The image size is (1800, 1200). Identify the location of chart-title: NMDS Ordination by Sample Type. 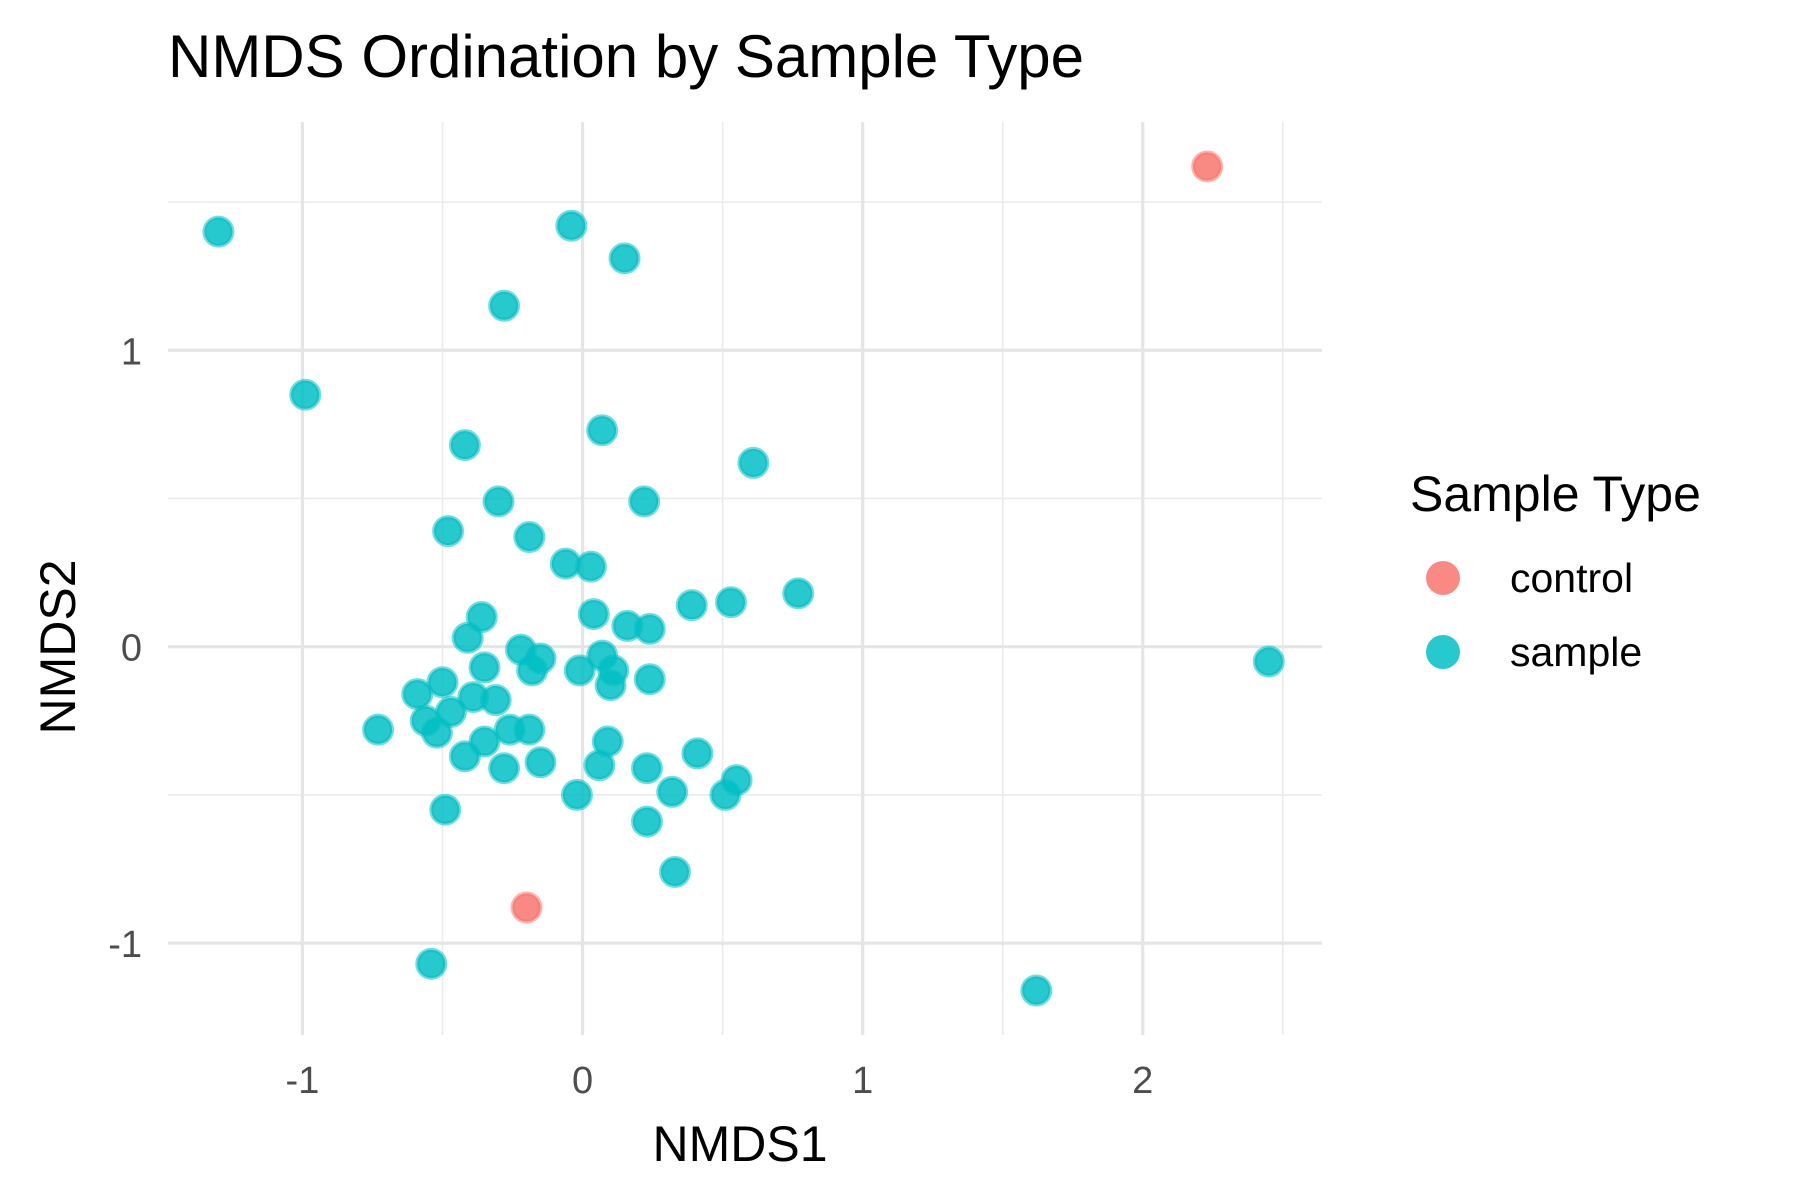
(626, 56).